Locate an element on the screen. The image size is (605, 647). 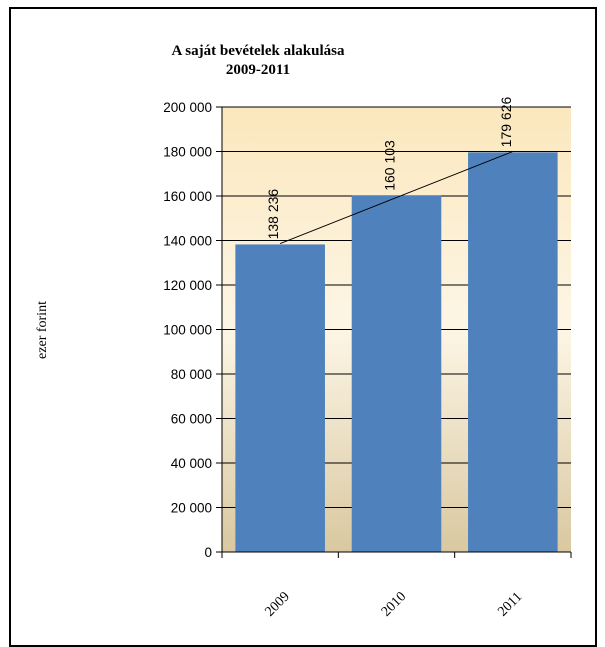
data-label: 160 103 is located at coordinates (390, 165).